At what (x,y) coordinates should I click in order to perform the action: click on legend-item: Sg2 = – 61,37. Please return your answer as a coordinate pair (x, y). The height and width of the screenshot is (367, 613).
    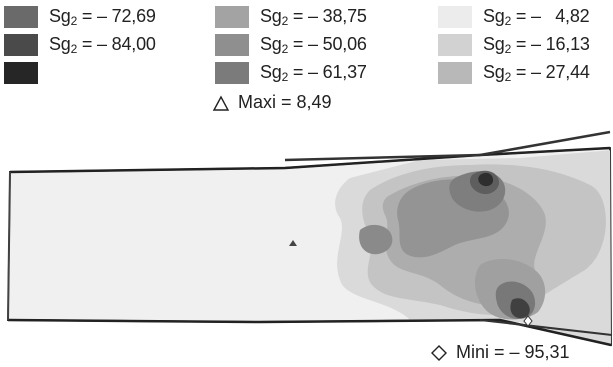
    Looking at the image, I should click on (291, 73).